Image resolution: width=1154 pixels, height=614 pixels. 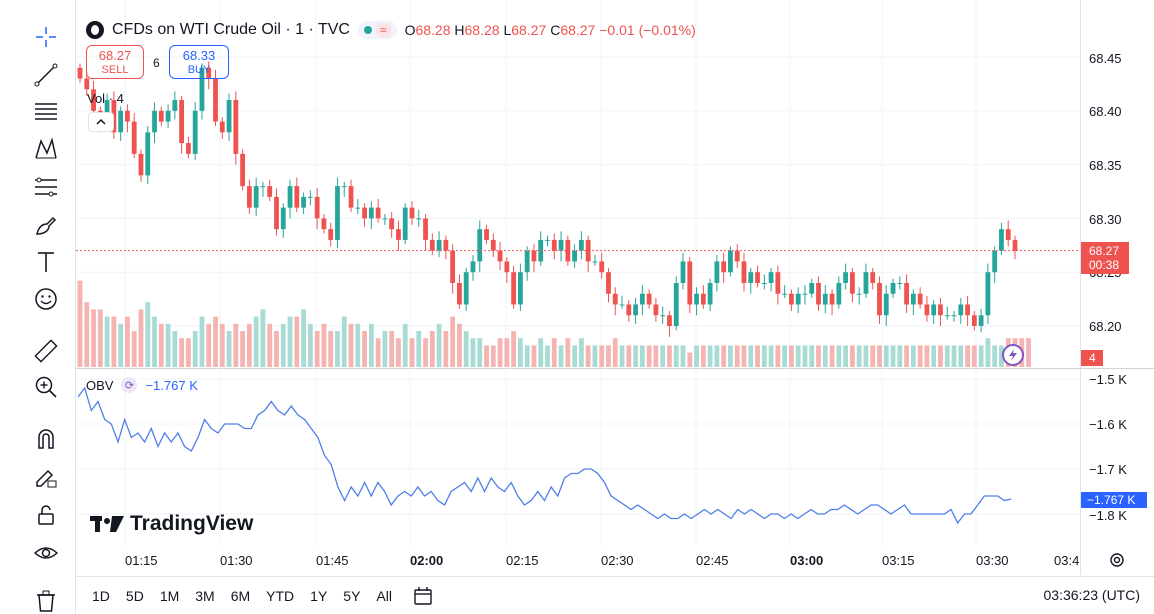 What do you see at coordinates (199, 62) in the screenshot?
I see `buy-button: 68.33 BUY` at bounding box center [199, 62].